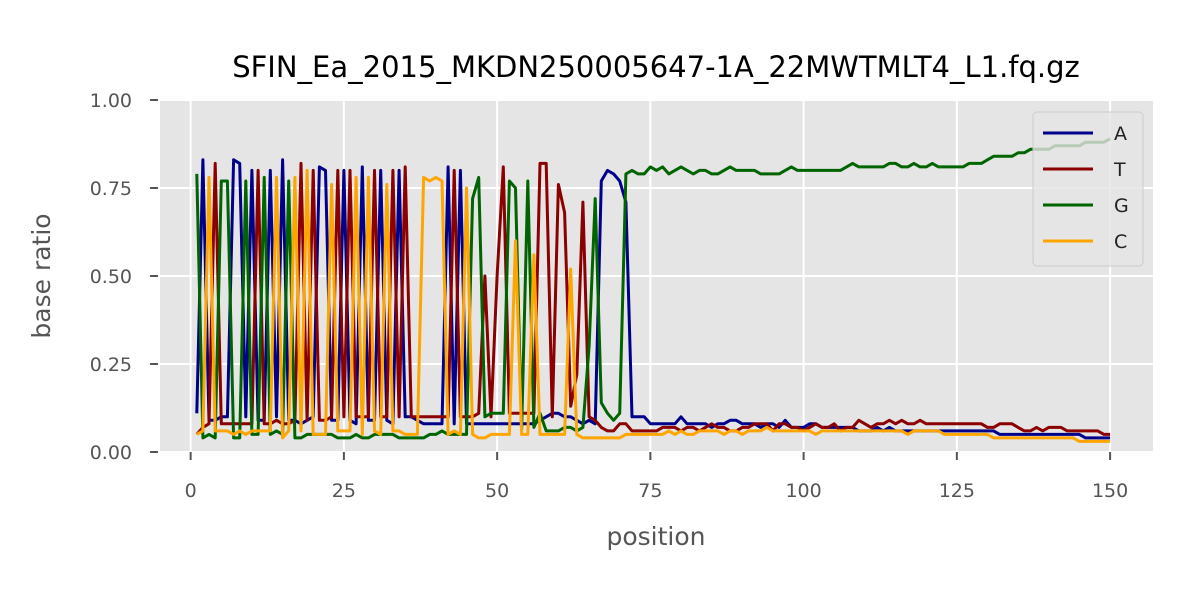 This screenshot has height=600, width=1200. I want to click on y-tick-label: 0.00, so click(111, 453).